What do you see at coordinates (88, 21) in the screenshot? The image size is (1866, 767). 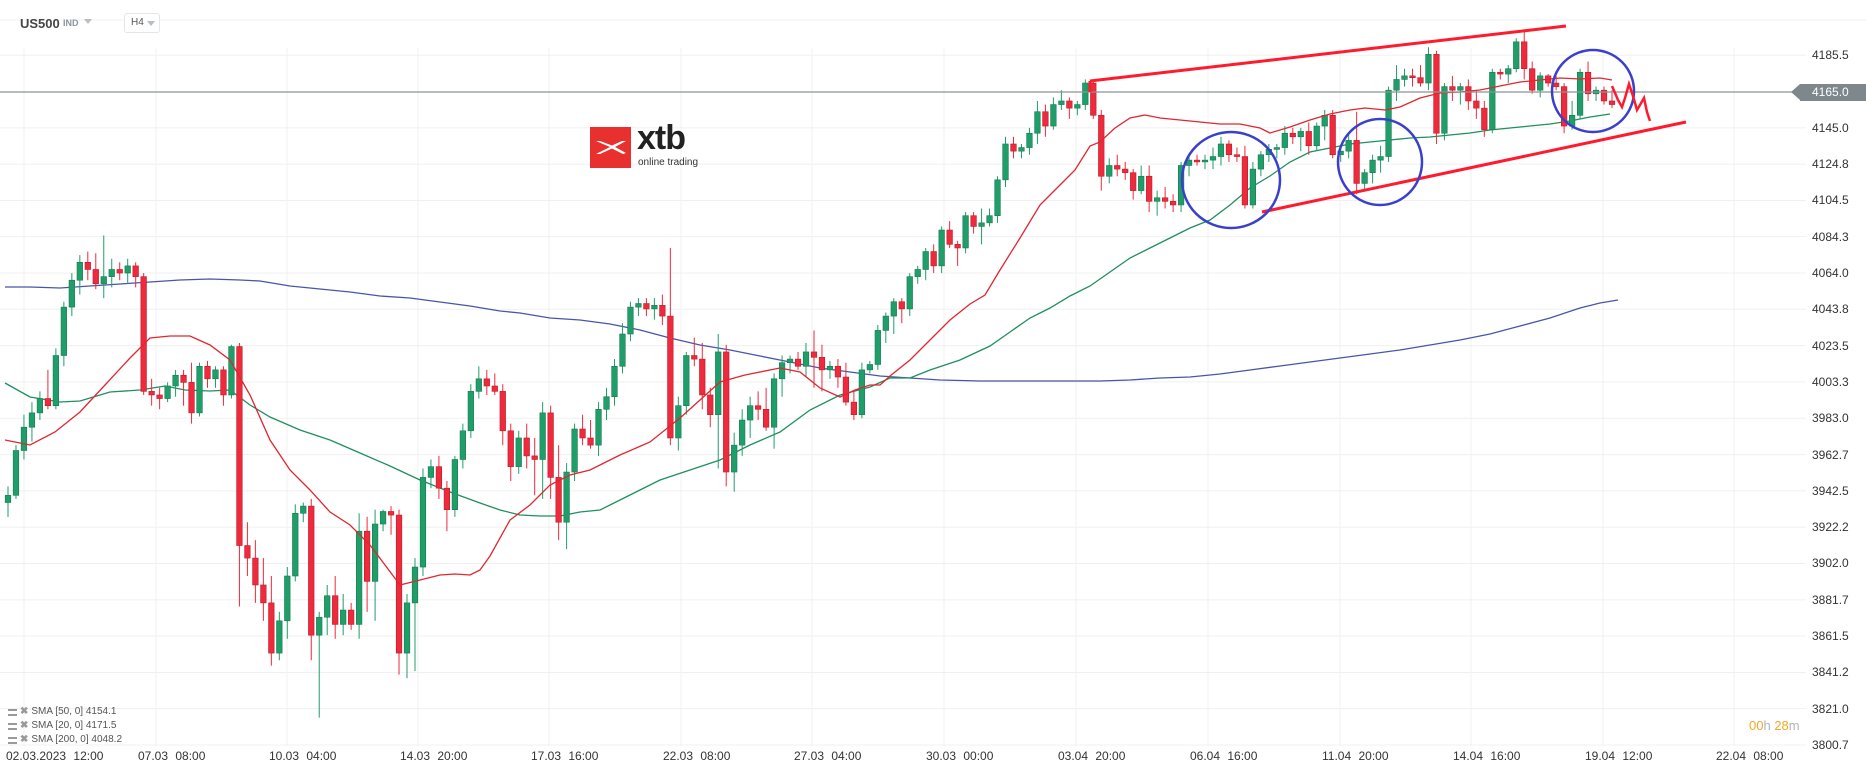 I see `symbol-dropdown-chevron-icon` at bounding box center [88, 21].